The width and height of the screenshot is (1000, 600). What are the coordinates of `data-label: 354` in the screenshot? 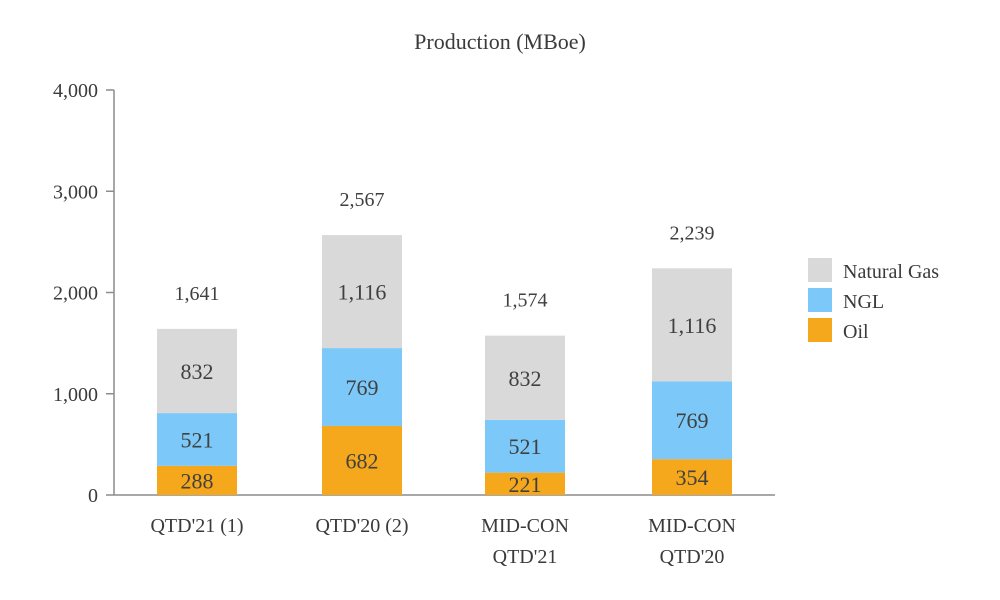 It's located at (692, 477).